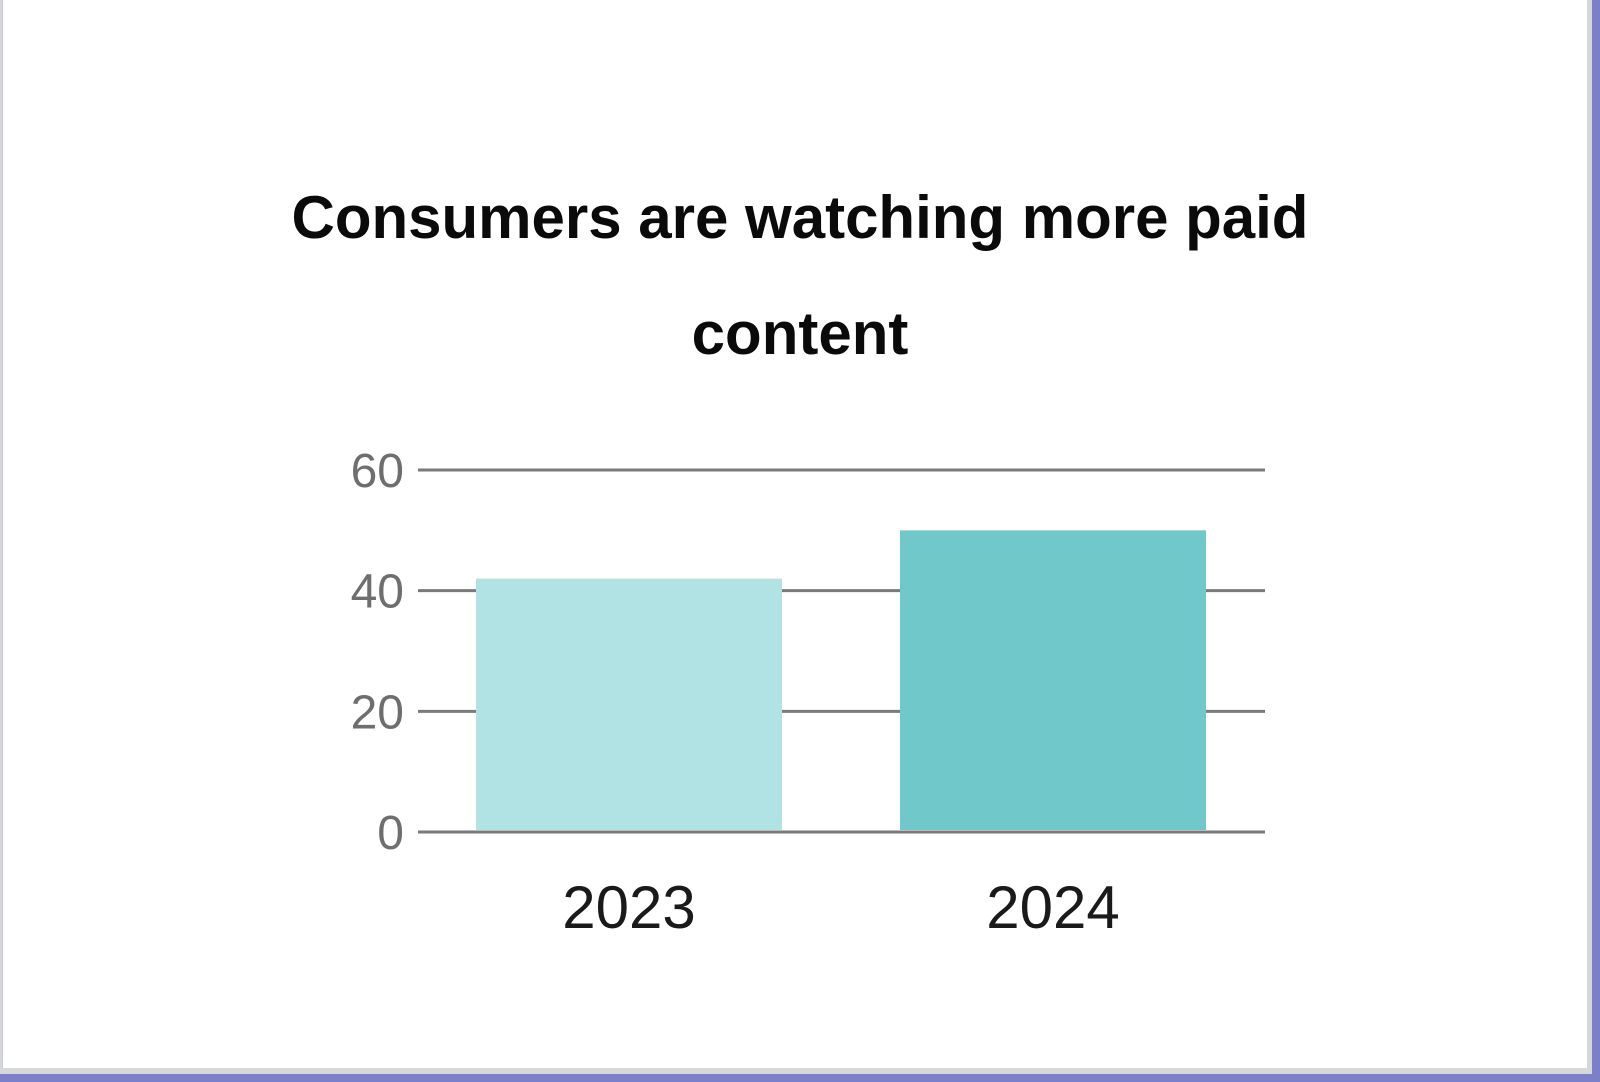  I want to click on bar-2023, so click(629, 704).